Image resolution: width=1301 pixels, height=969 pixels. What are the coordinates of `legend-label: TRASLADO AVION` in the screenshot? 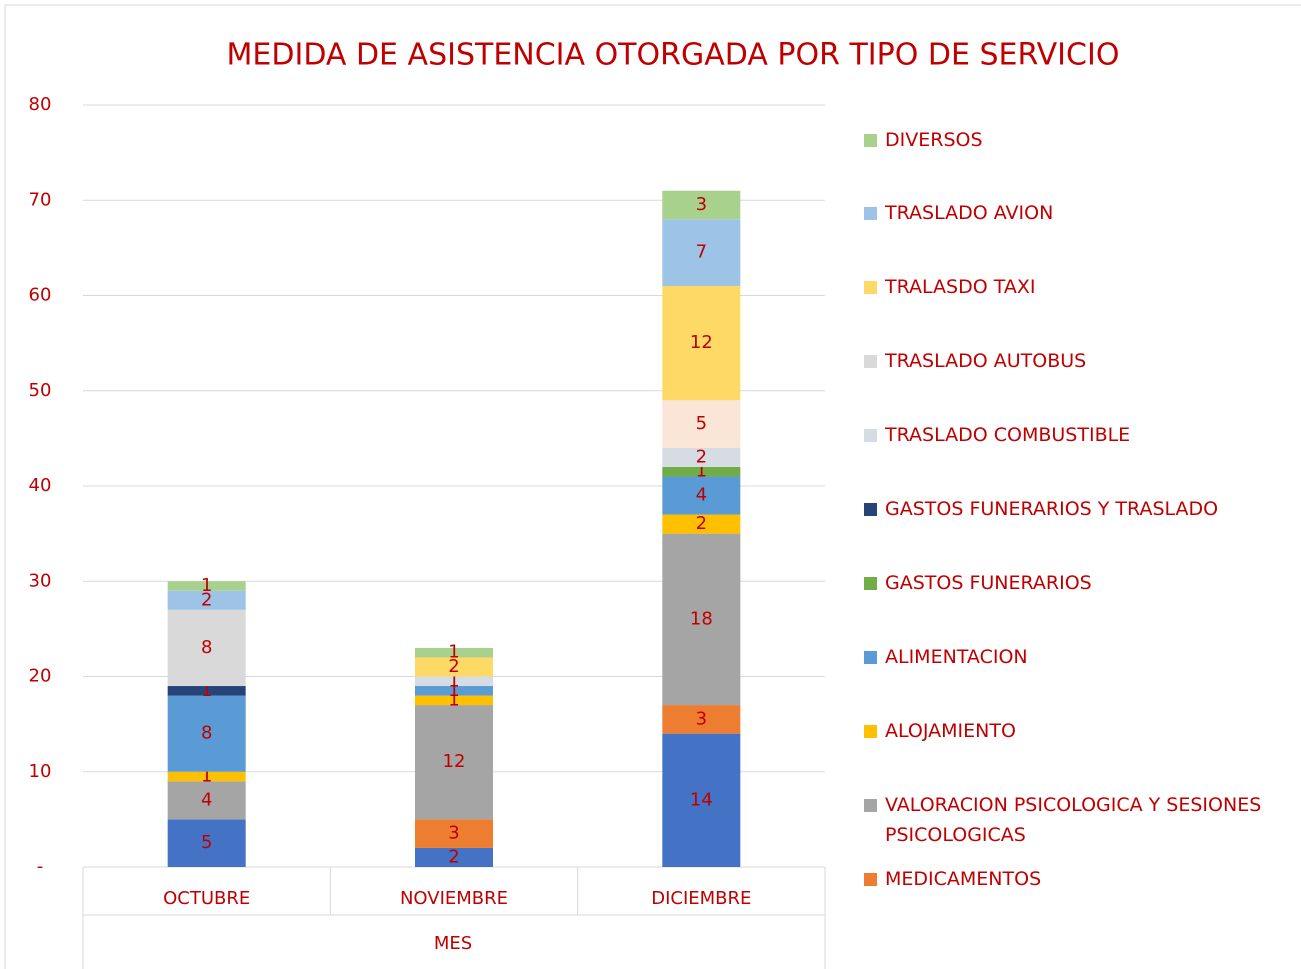 It's located at (969, 213).